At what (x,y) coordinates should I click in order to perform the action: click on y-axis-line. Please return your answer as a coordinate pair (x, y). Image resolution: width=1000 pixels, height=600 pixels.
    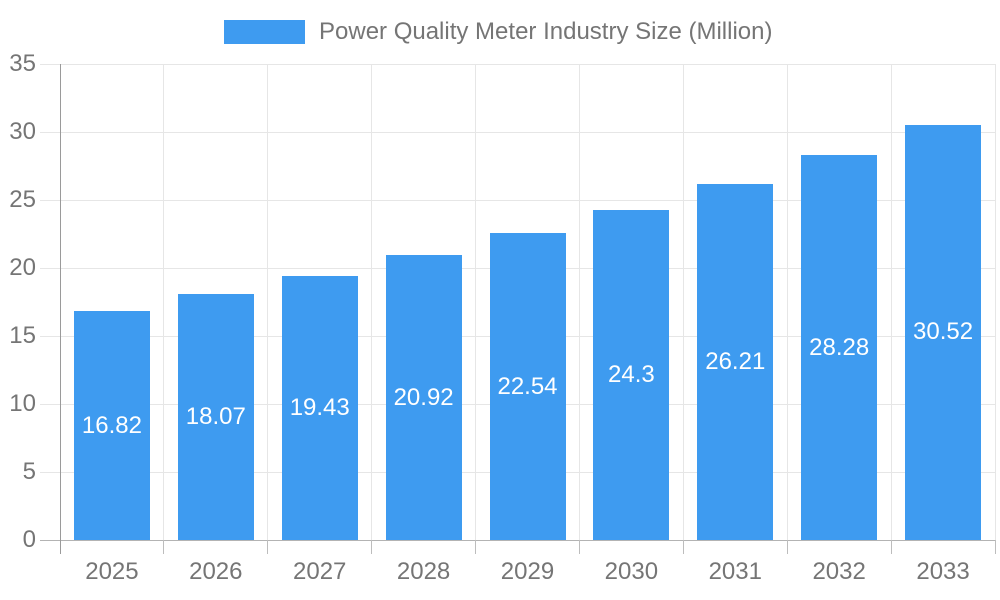
    Looking at the image, I should click on (60, 309).